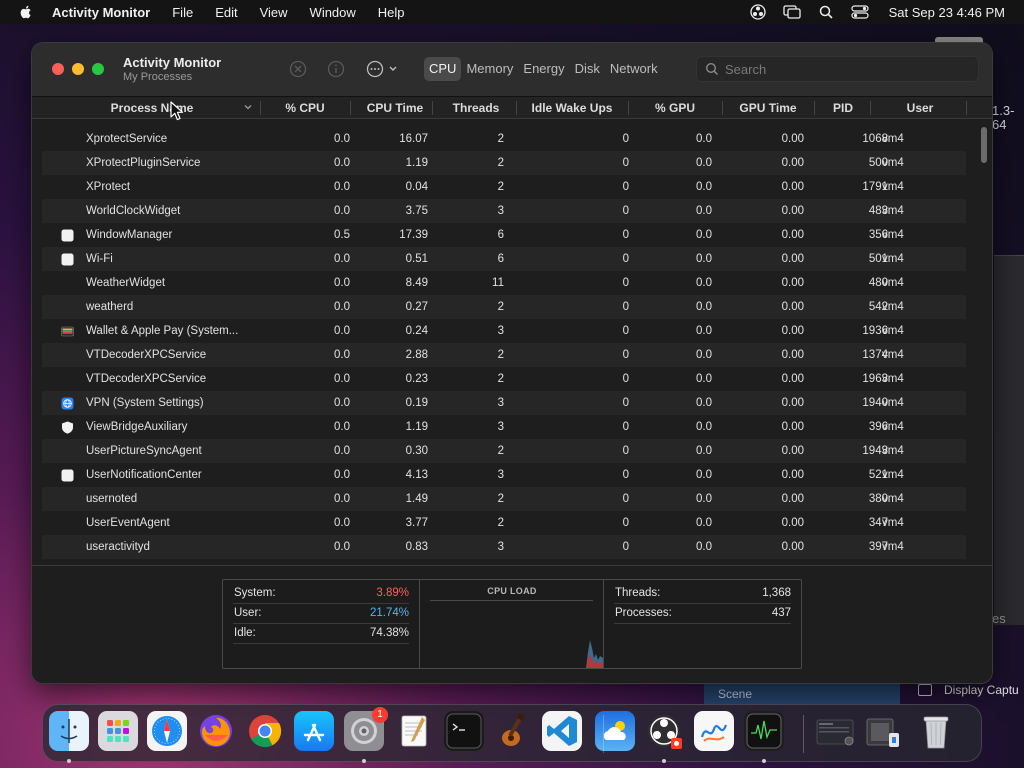 This screenshot has width=1024, height=768. I want to click on menu-file: File, so click(183, 12).